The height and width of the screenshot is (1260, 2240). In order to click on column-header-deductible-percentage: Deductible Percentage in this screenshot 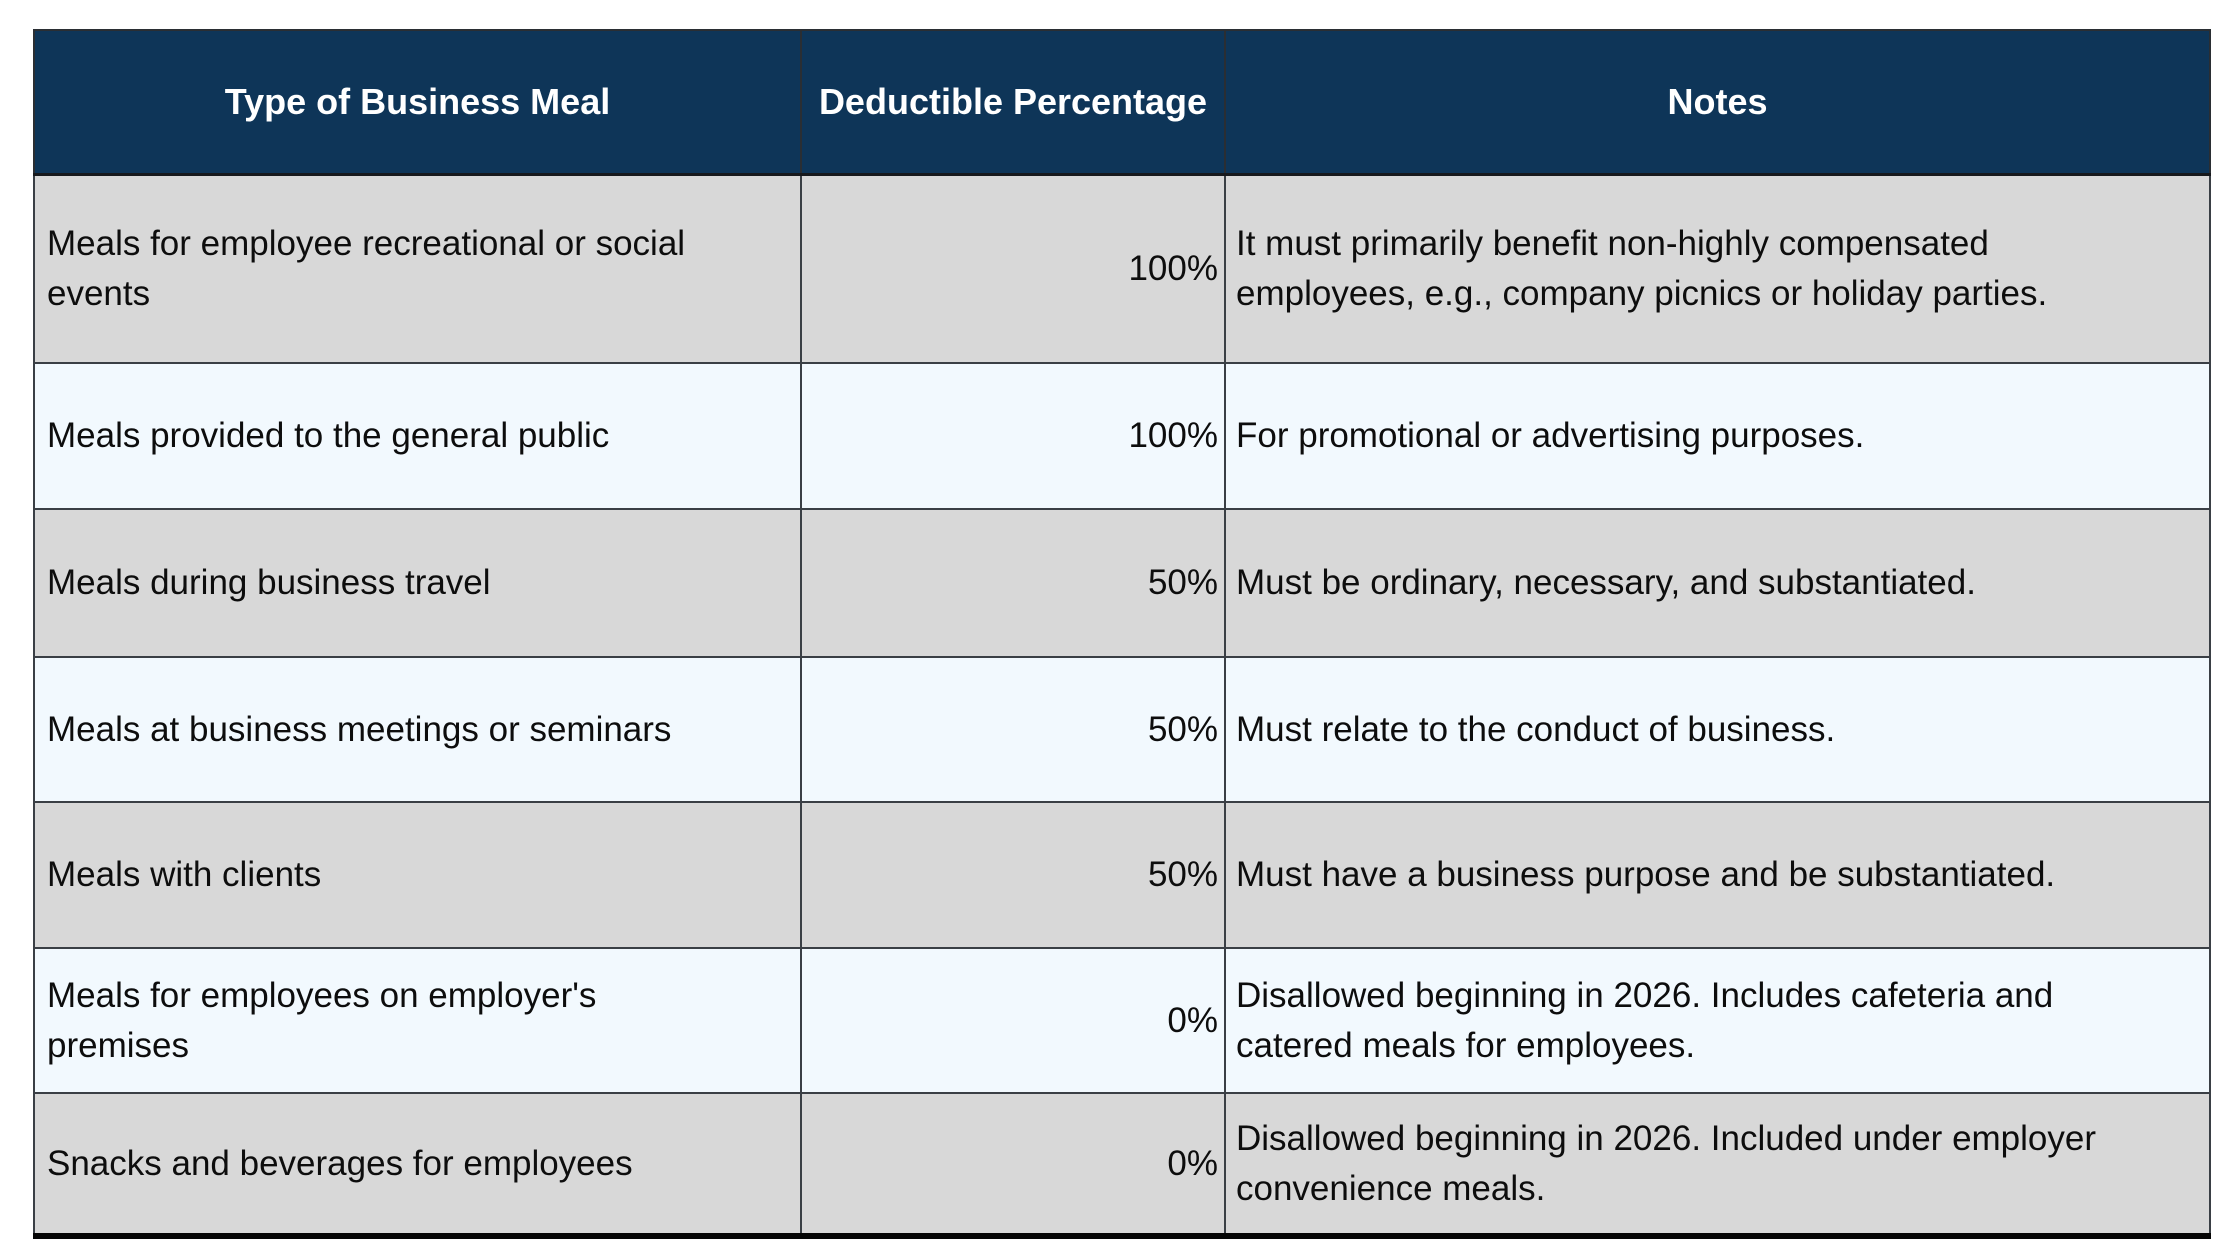, I will do `click(1013, 102)`.